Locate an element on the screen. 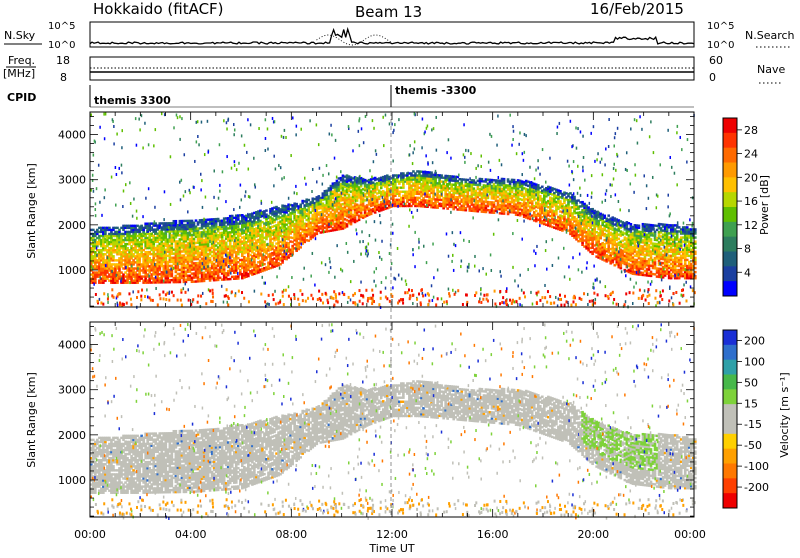 Image resolution: width=800 pixels, height=558 pixels. freq-label: Freq. is located at coordinates (21, 60).